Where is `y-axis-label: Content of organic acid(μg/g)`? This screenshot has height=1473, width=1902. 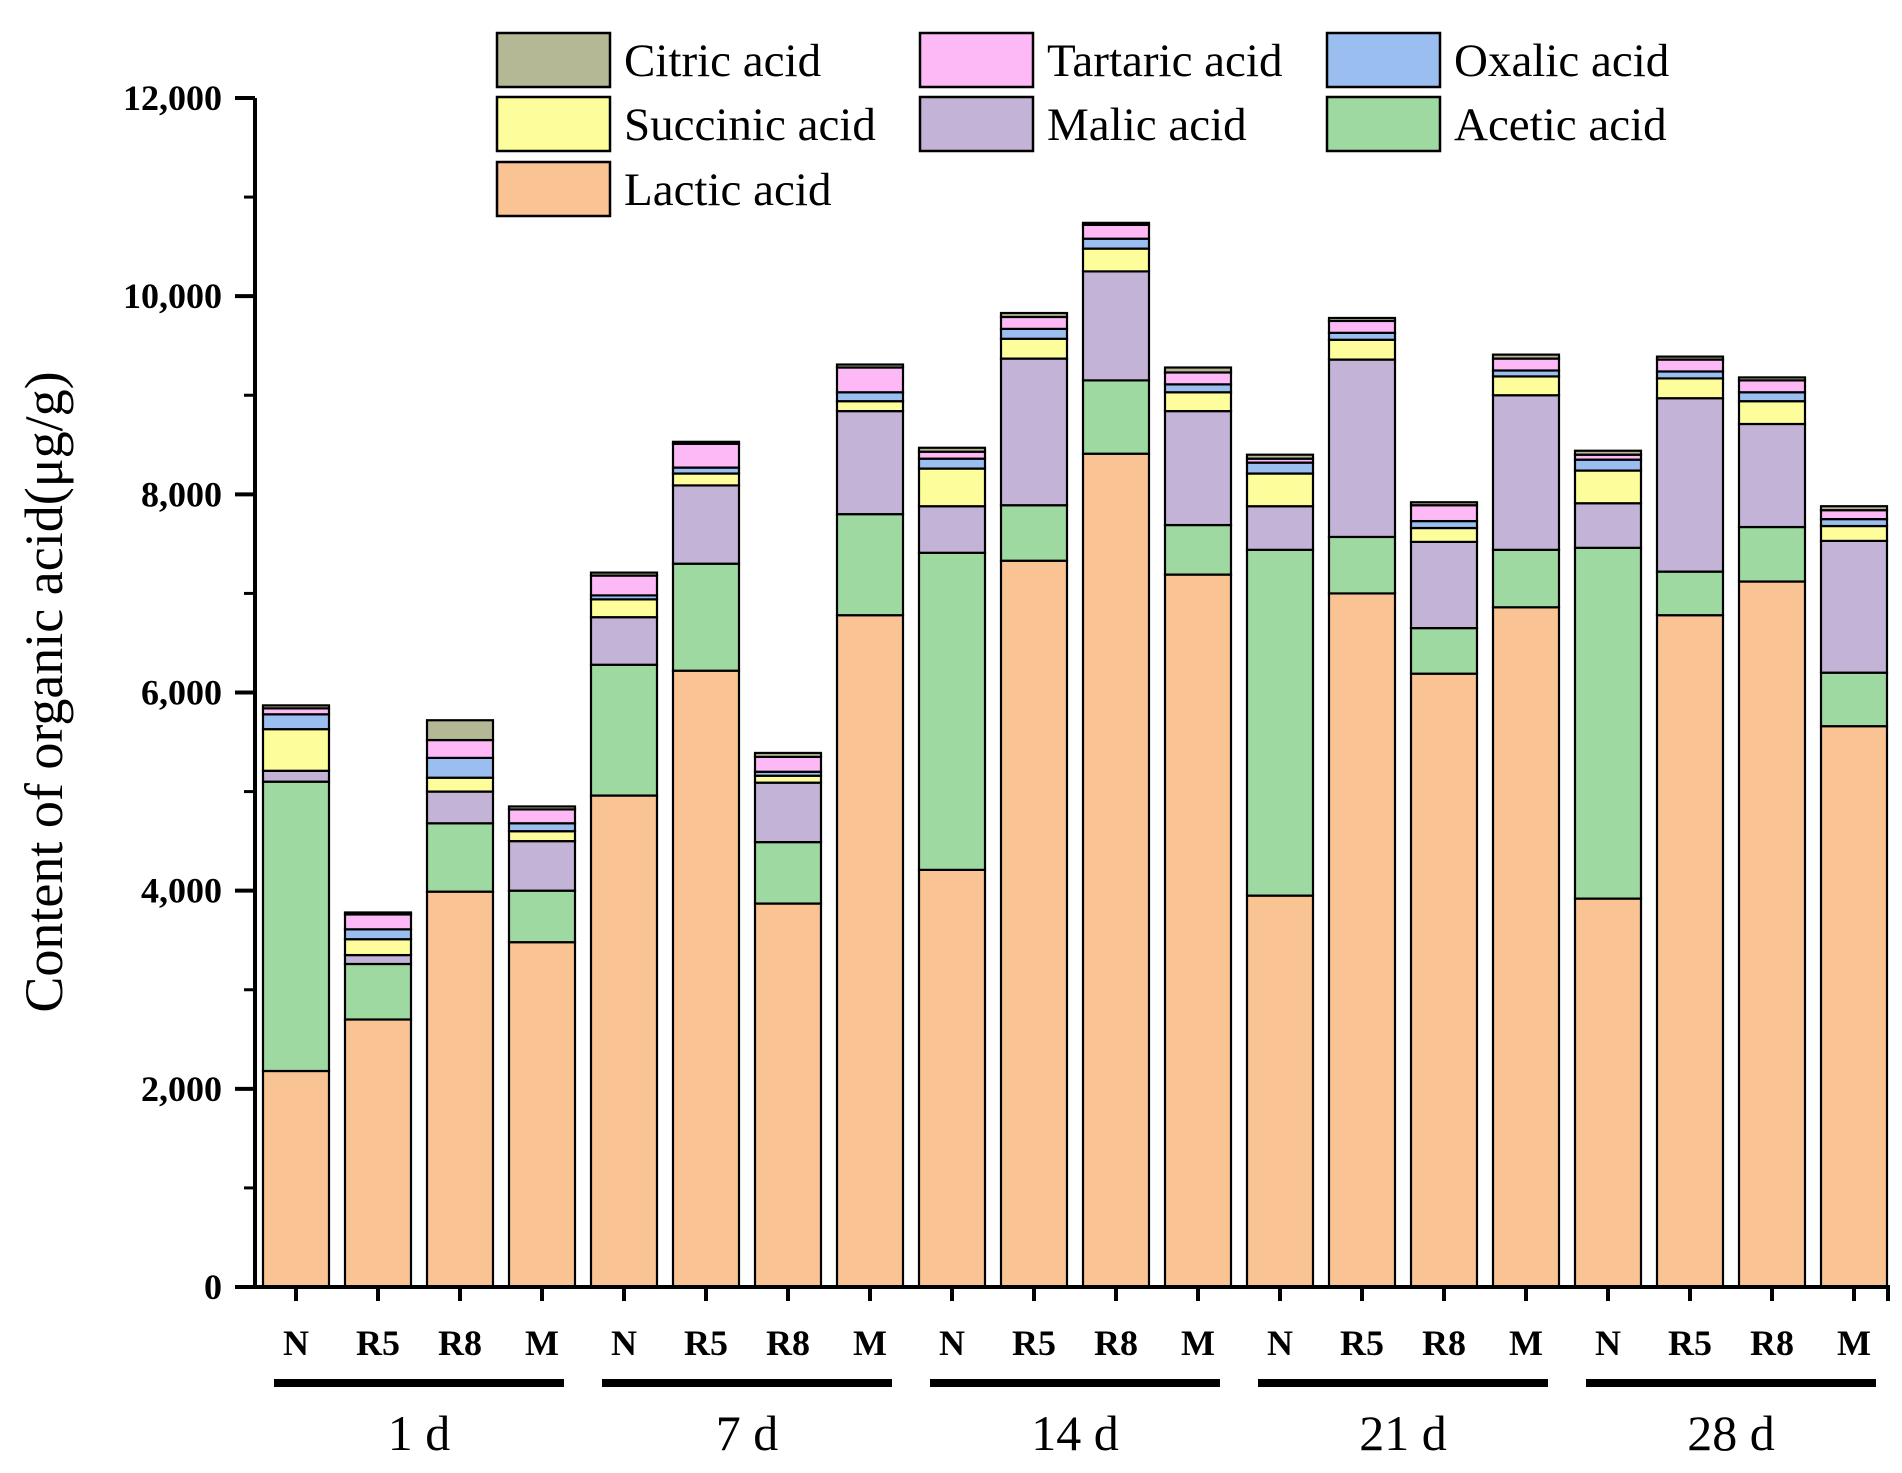
y-axis-label: Content of organic acid(μg/g) is located at coordinates (44, 691).